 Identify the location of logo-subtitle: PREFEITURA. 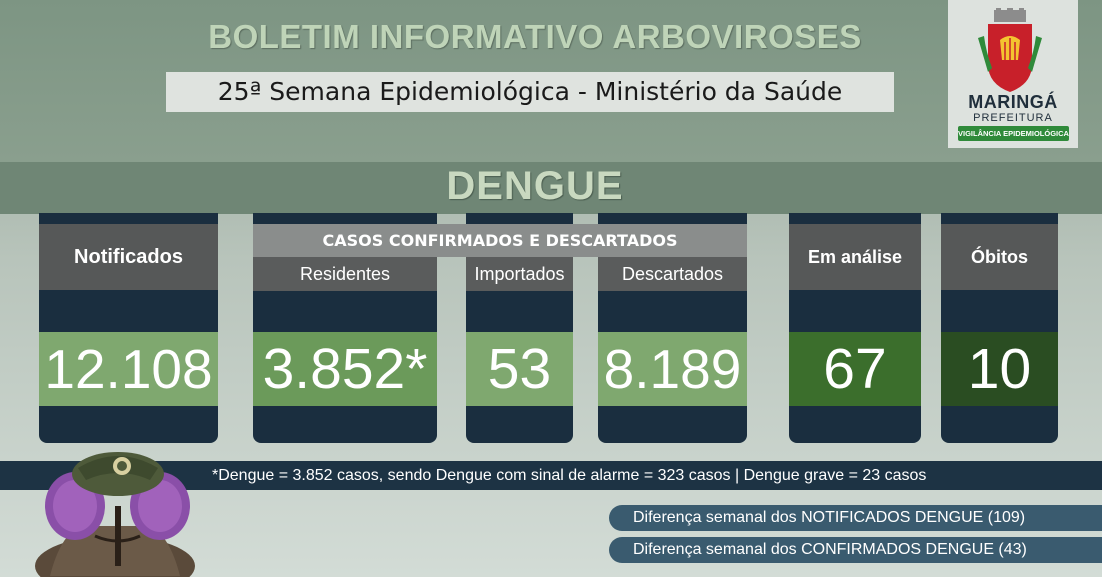
(1013, 118).